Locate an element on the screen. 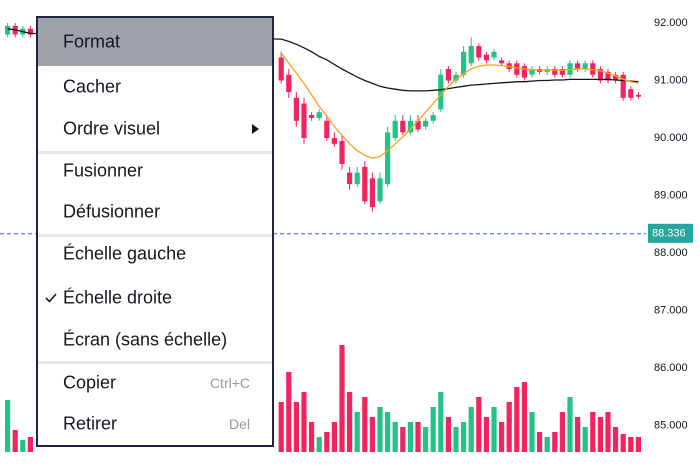  y-tick-label: 89.000 is located at coordinates (671, 196).